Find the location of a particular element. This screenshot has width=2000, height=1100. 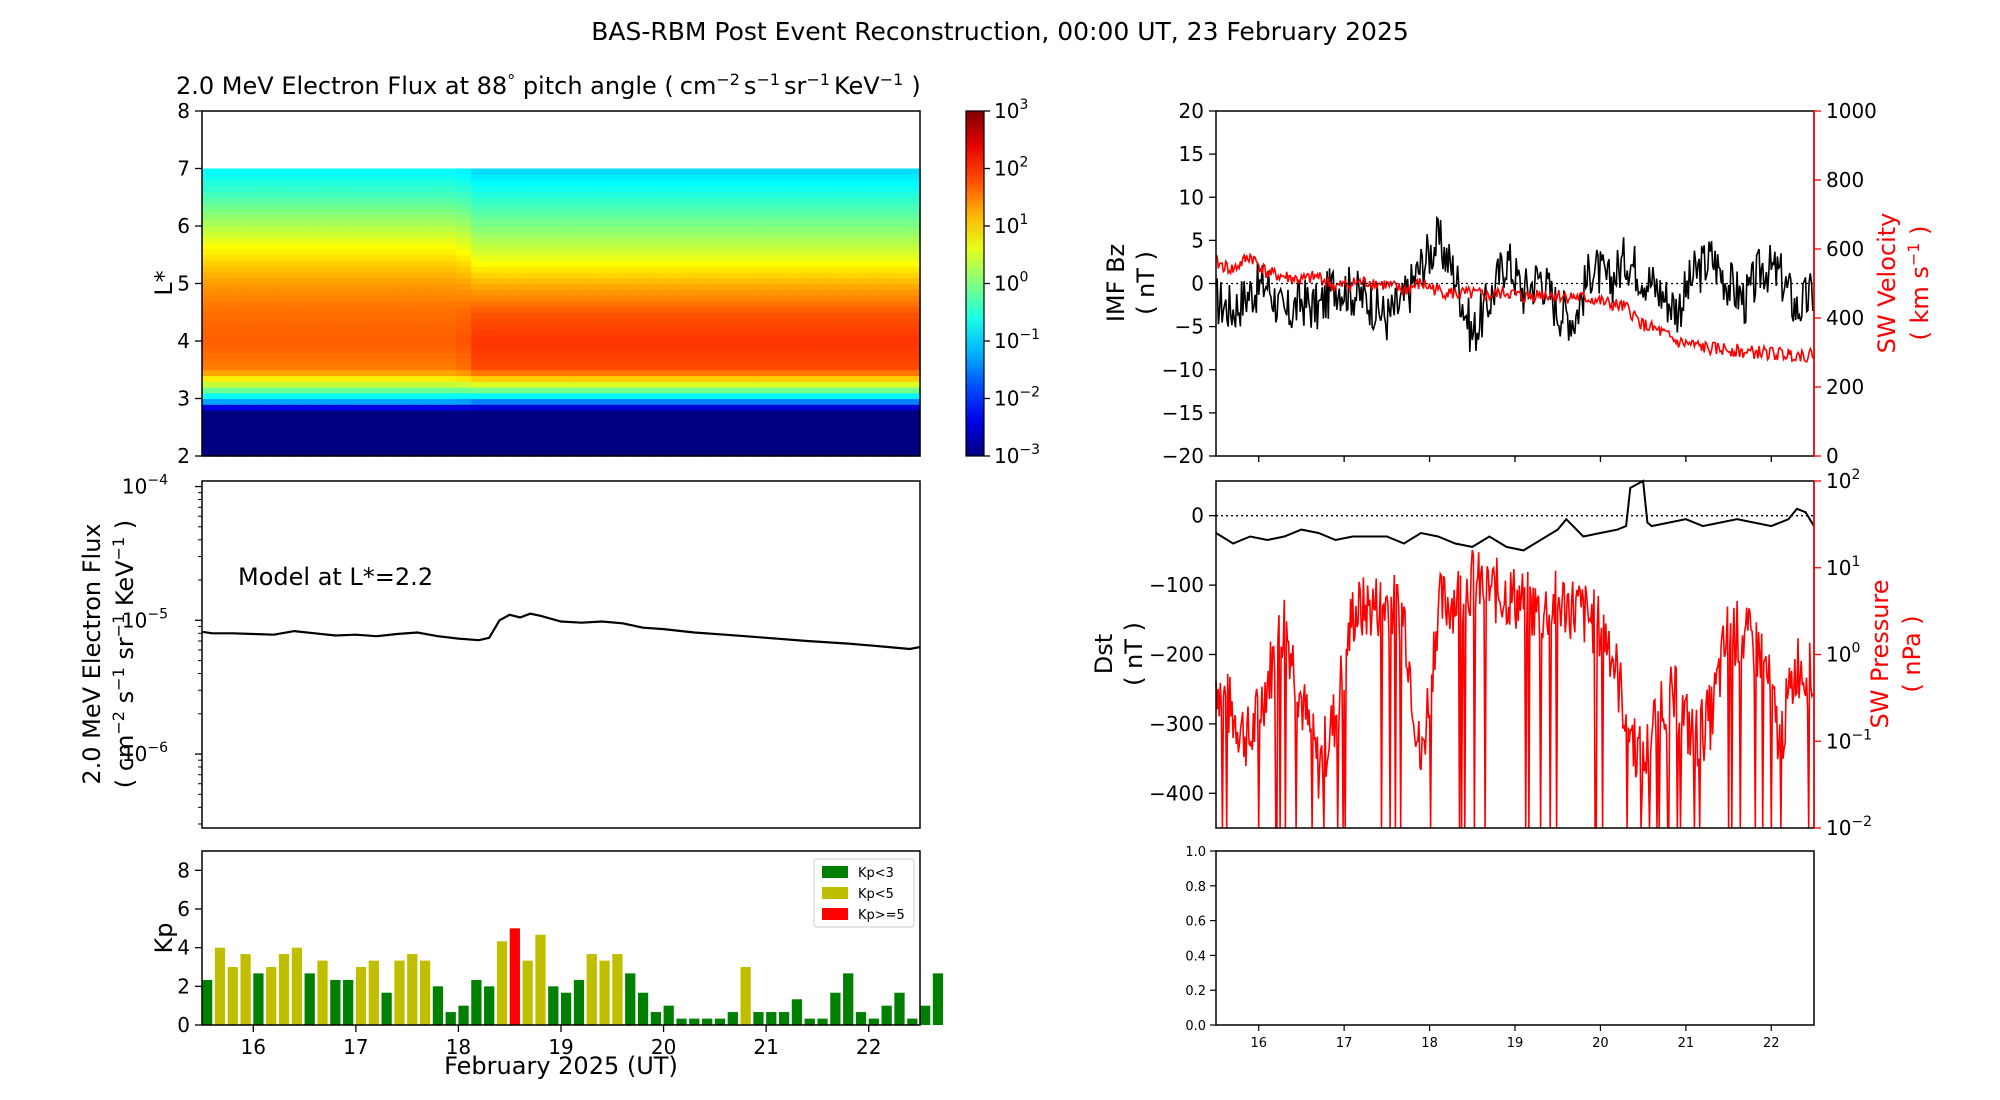

heatmap-ytick-label: 7 is located at coordinates (183, 169).